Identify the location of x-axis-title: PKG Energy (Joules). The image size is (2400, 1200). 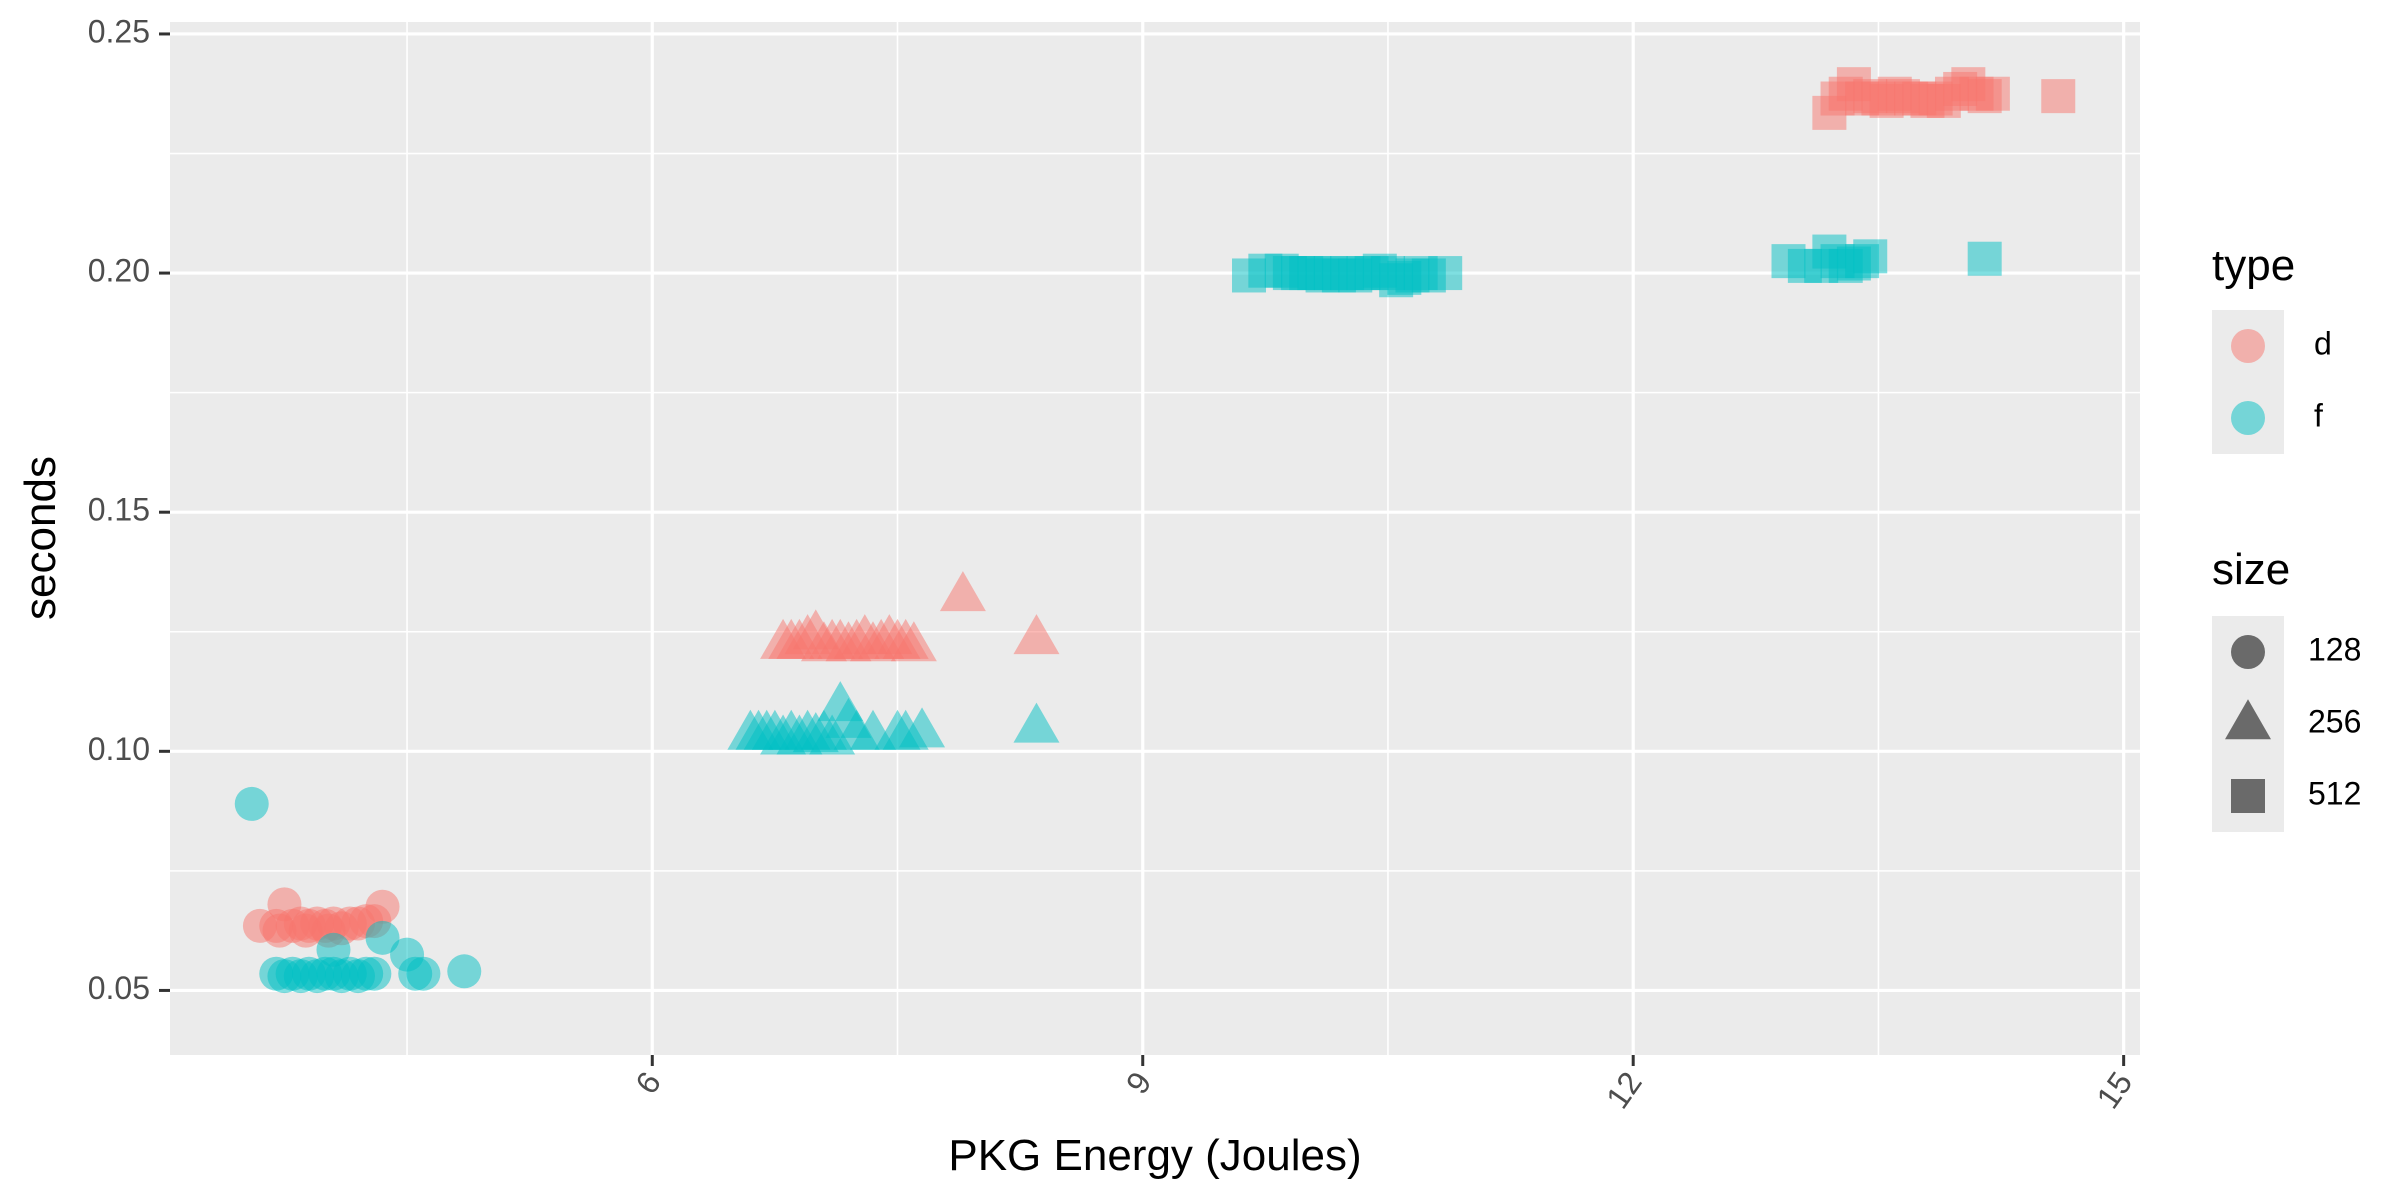
(1154, 1155).